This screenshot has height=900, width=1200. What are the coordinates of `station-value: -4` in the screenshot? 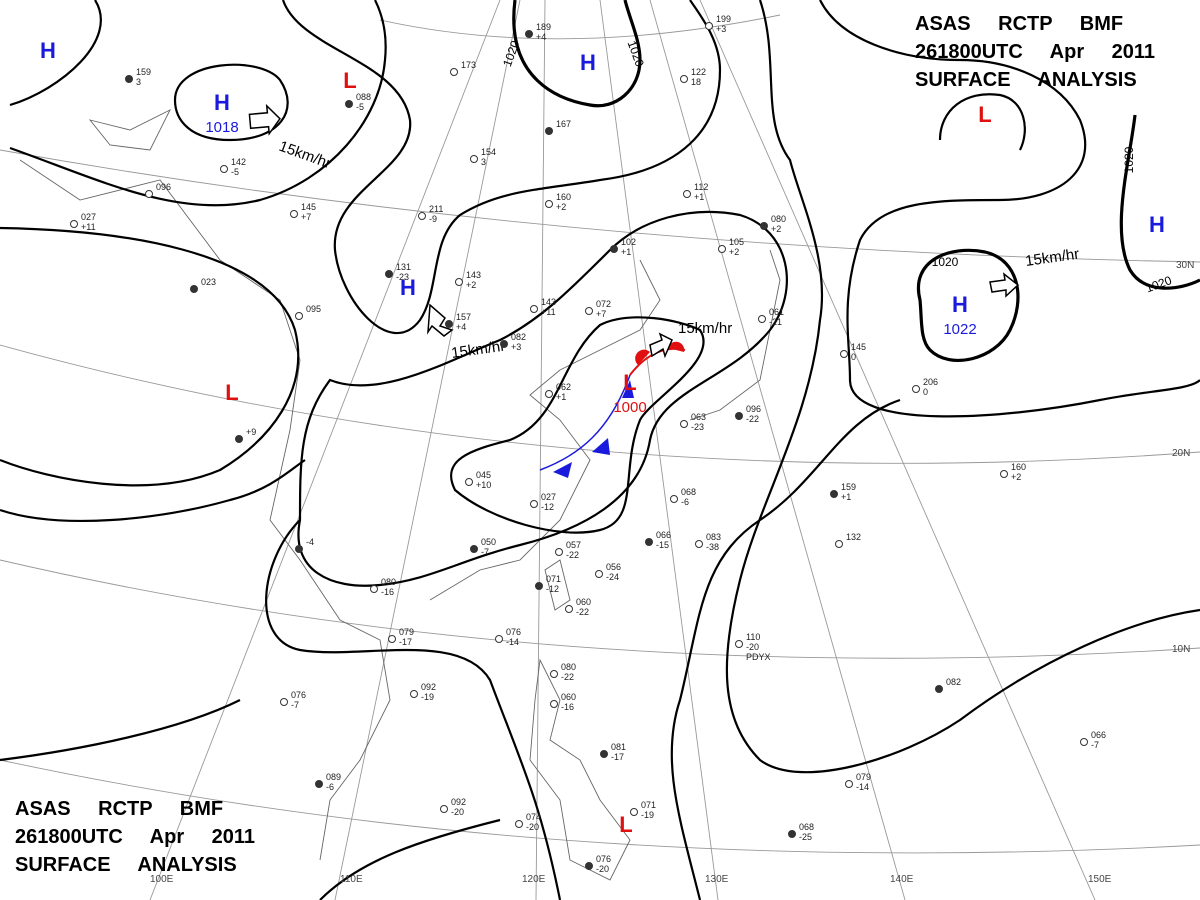 It's located at (310, 542).